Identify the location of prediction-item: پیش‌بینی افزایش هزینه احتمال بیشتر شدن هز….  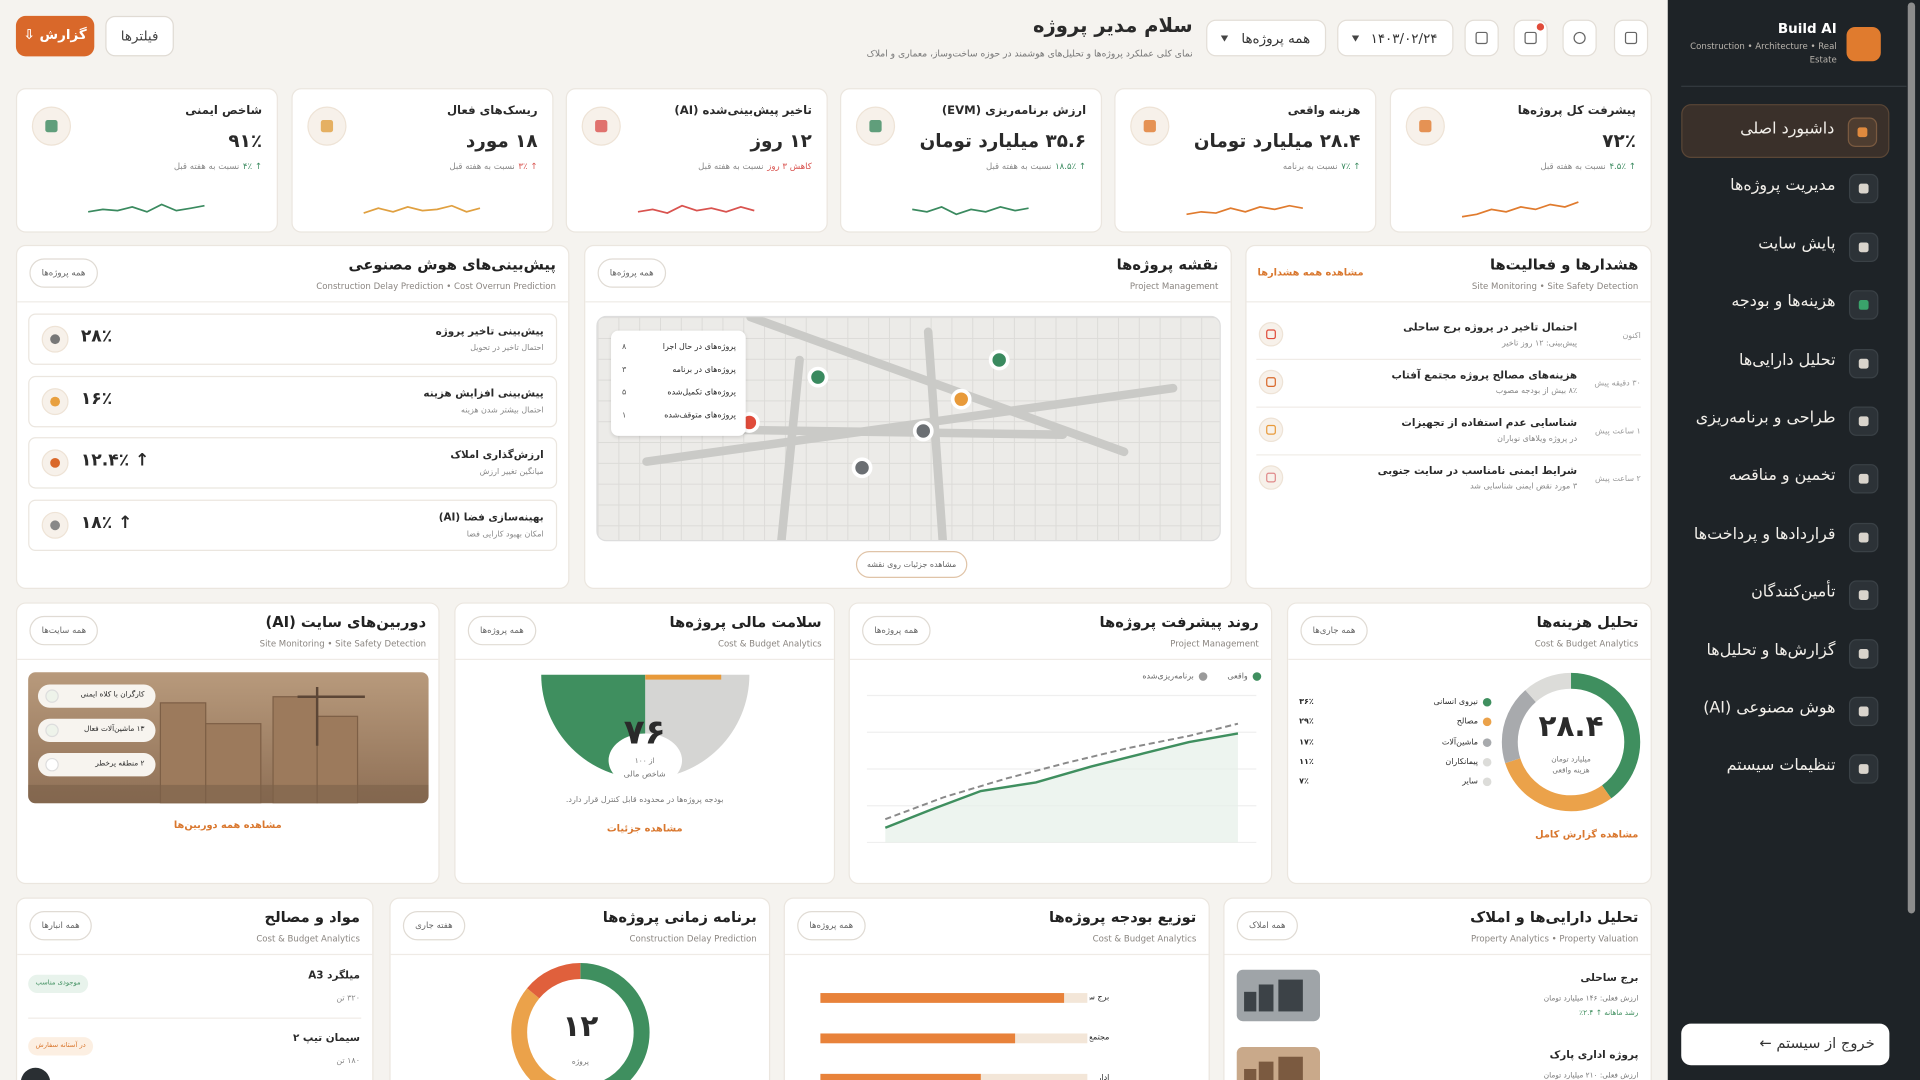
(293, 401).